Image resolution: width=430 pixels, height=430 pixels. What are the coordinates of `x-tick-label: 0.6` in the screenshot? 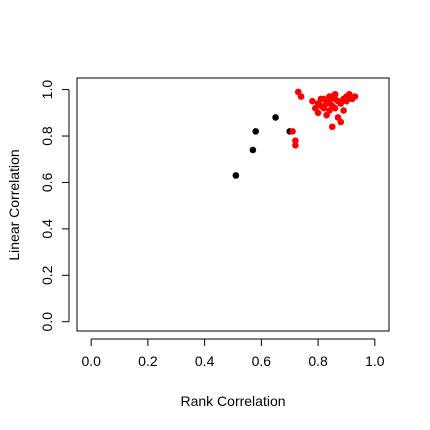 It's located at (262, 361).